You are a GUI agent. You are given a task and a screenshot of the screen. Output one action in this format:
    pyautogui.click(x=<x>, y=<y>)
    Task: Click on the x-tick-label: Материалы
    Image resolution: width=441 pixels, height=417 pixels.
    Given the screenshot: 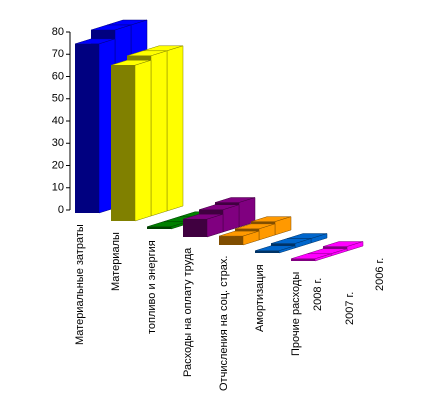 What is the action you would take?
    pyautogui.click(x=116, y=261)
    